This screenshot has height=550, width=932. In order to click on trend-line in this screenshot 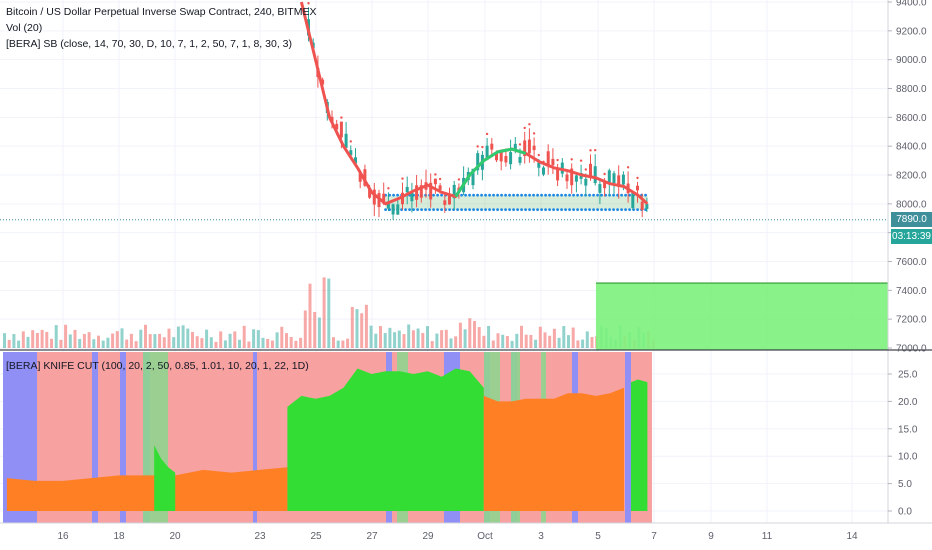, I will do `click(474, 103)`.